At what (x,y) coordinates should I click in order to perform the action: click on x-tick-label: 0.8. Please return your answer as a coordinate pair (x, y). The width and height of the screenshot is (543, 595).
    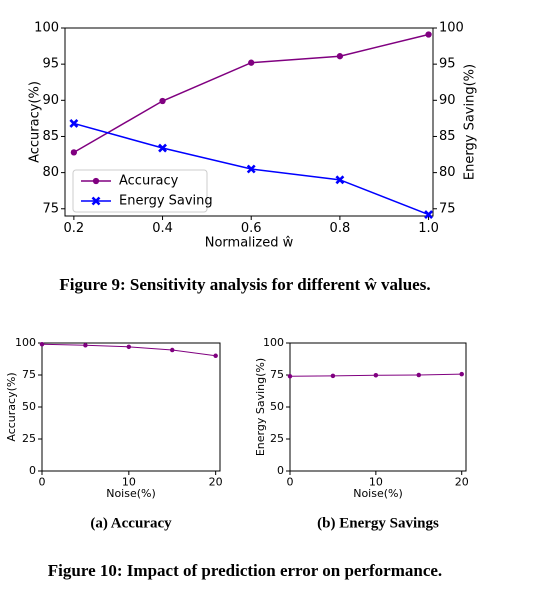
    Looking at the image, I should click on (340, 228).